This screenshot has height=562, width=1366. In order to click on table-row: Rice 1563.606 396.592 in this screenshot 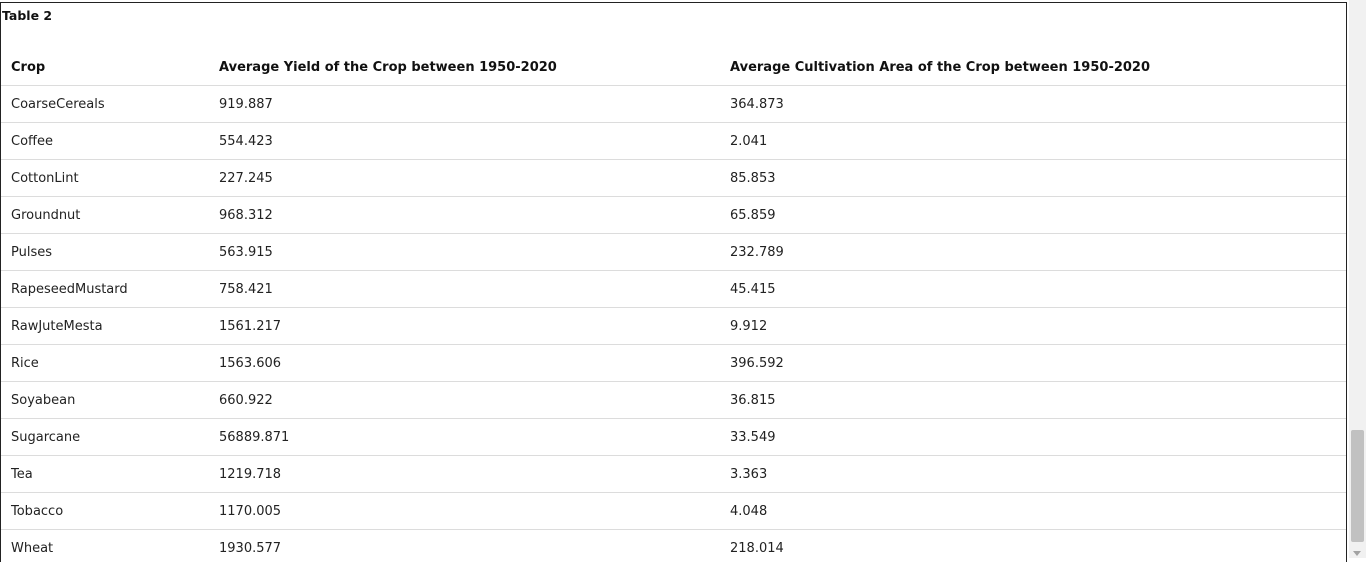, I will do `click(674, 363)`.